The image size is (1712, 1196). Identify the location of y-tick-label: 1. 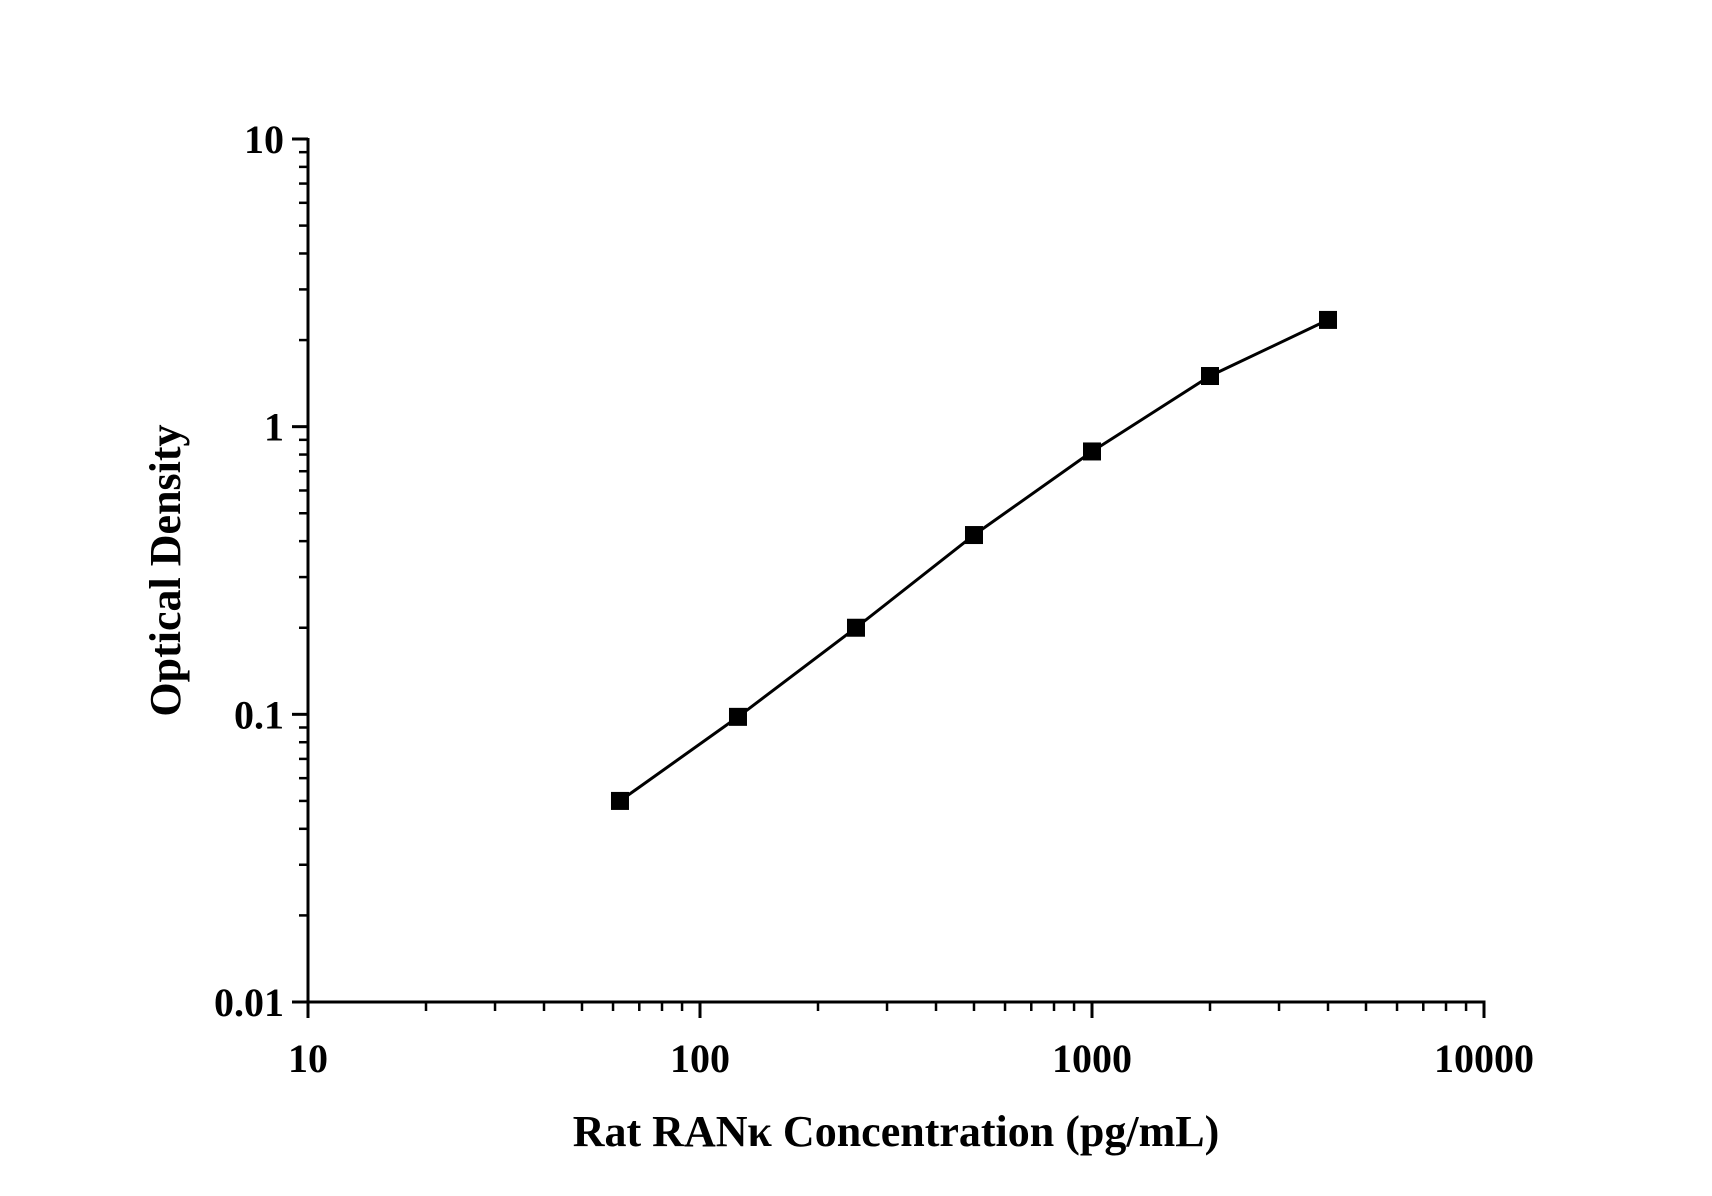
(274, 427).